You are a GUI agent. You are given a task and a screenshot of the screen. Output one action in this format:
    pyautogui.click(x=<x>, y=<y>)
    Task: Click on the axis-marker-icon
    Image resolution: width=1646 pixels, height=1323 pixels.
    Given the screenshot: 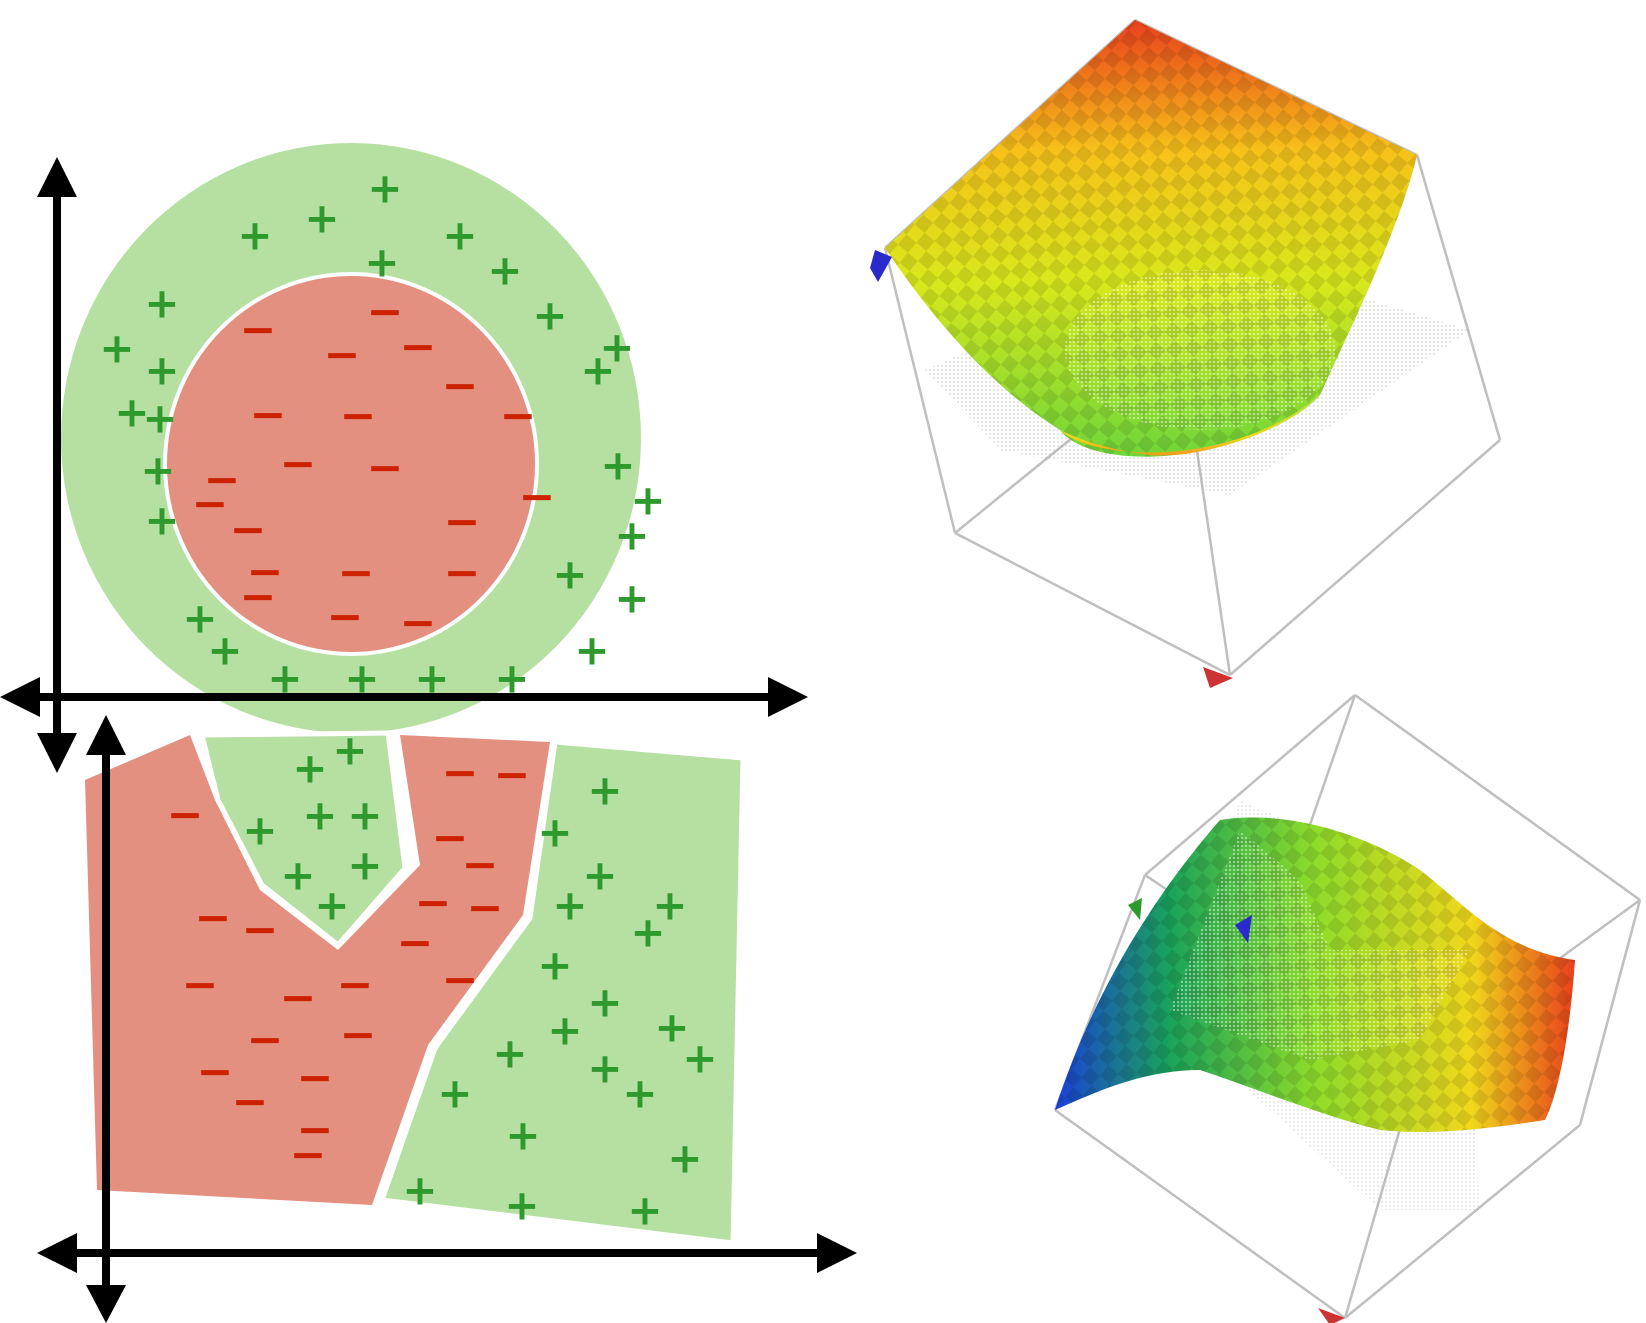 What is the action you would take?
    pyautogui.click(x=1218, y=677)
    